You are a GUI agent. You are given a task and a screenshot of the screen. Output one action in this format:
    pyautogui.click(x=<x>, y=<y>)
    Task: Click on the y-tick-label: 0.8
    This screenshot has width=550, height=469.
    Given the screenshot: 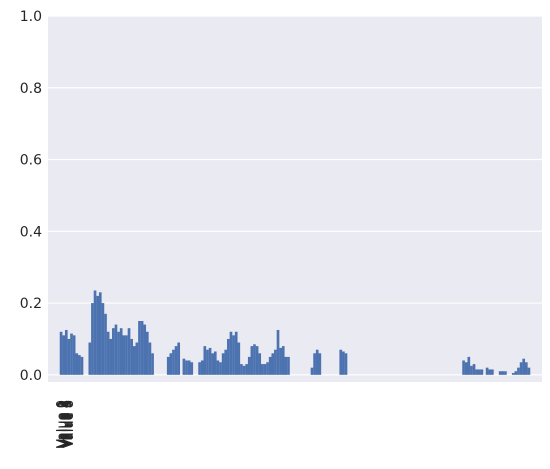 What is the action you would take?
    pyautogui.click(x=31, y=89)
    